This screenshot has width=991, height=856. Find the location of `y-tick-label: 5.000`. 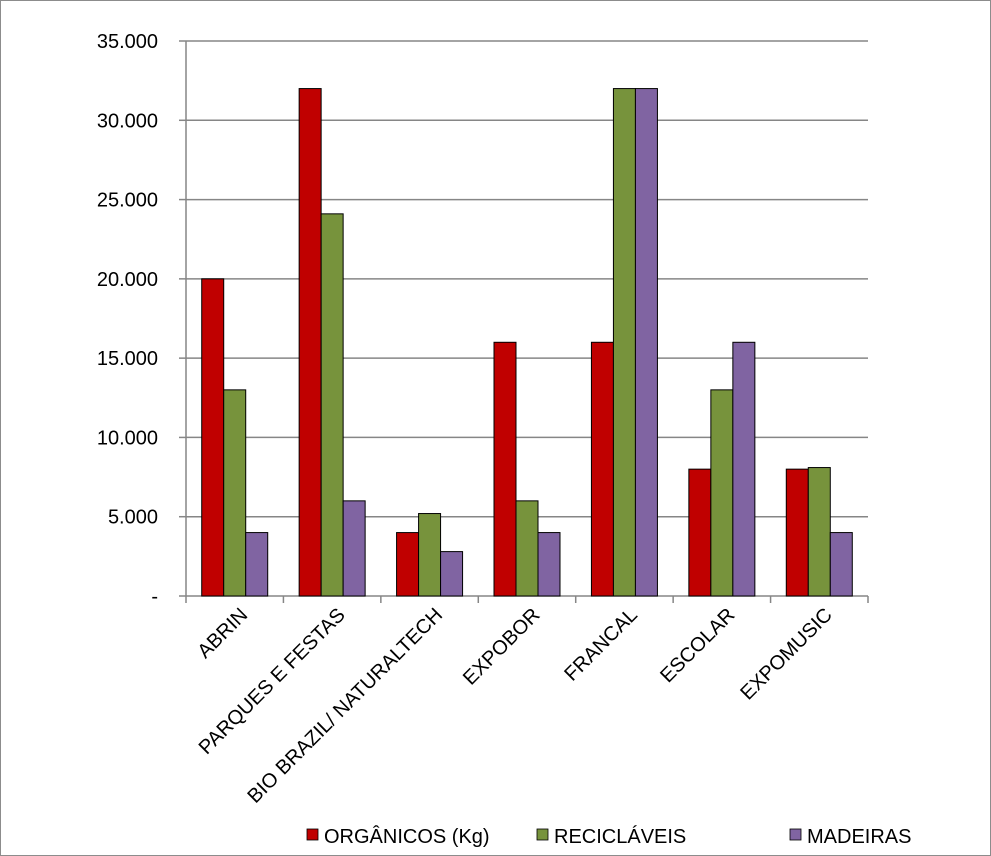

y-tick-label: 5.000 is located at coordinates (133, 518).